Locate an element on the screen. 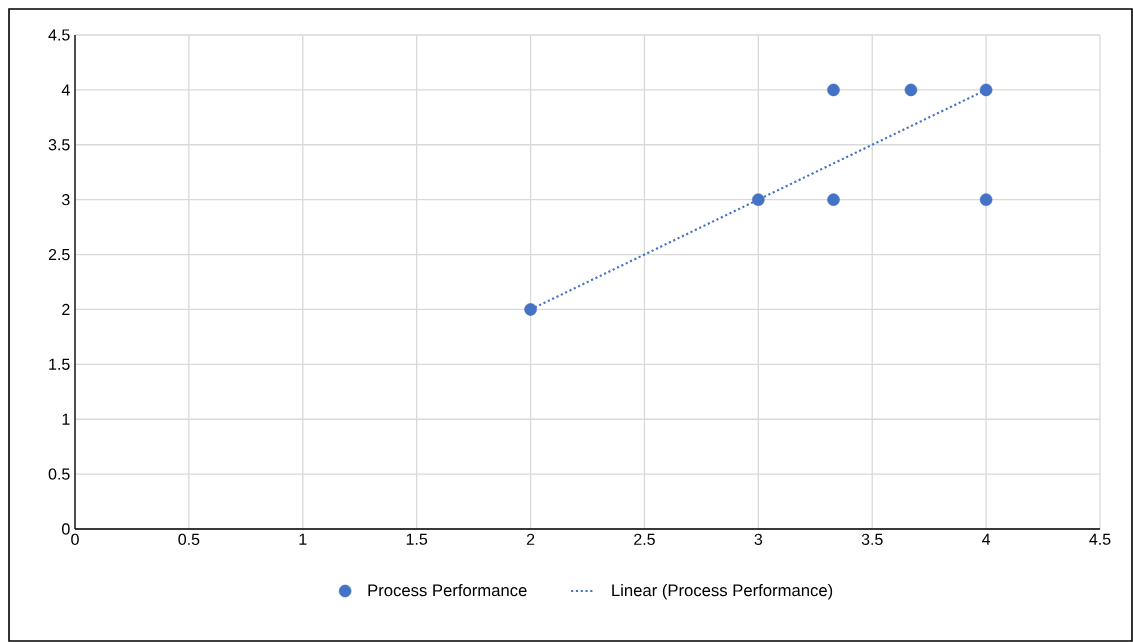 The image size is (1133, 642). x-tick-label: 4 is located at coordinates (986, 539).